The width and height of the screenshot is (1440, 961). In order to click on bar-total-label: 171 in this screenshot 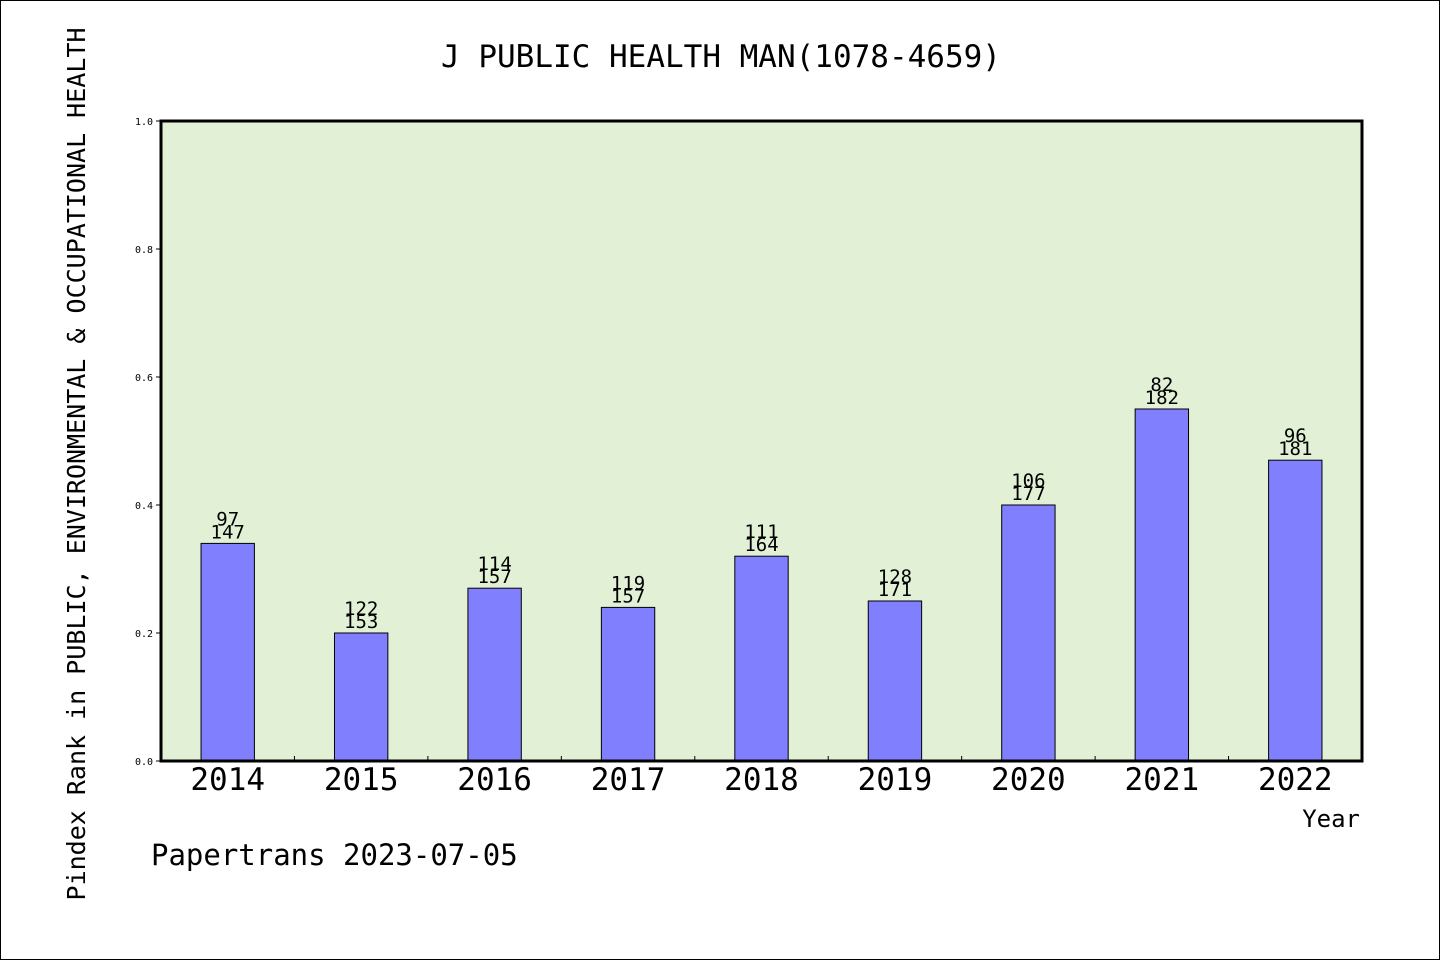, I will do `click(895, 590)`.